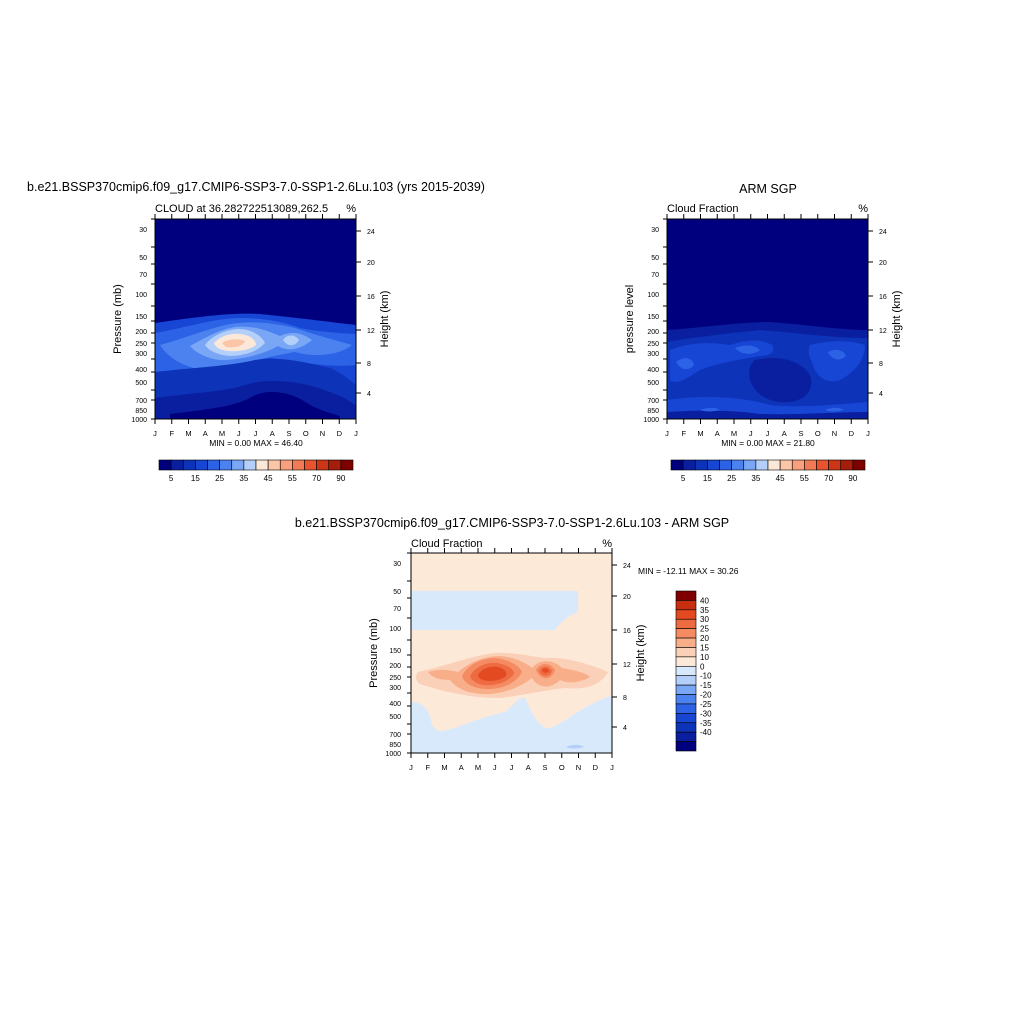 The height and width of the screenshot is (1024, 1024). What do you see at coordinates (395, 688) in the screenshot?
I see `pressure-tick-label: 300` at bounding box center [395, 688].